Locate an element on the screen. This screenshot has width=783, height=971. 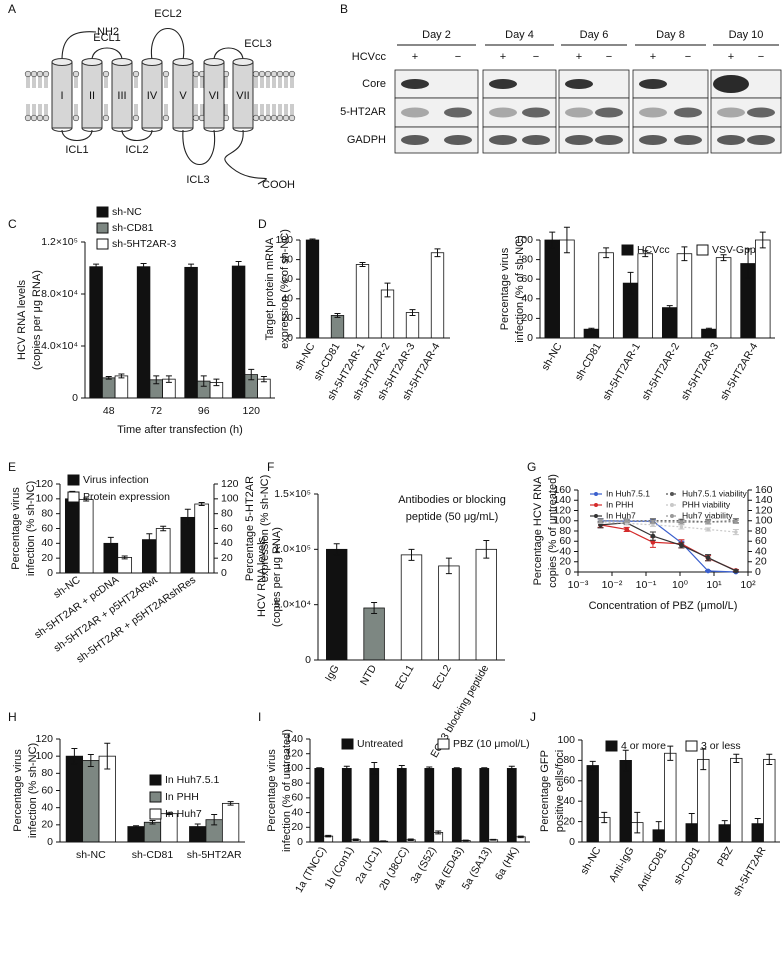
legend-label: Huh7 viability is located at coordinates (707, 515).